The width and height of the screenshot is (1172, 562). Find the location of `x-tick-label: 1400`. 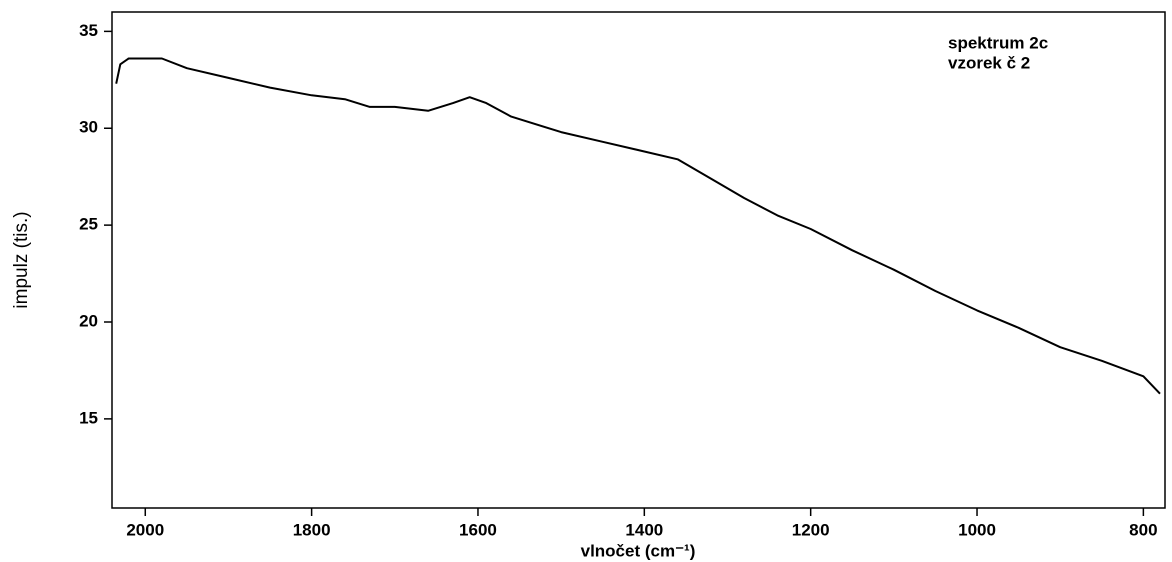

x-tick-label: 1400 is located at coordinates (644, 529).